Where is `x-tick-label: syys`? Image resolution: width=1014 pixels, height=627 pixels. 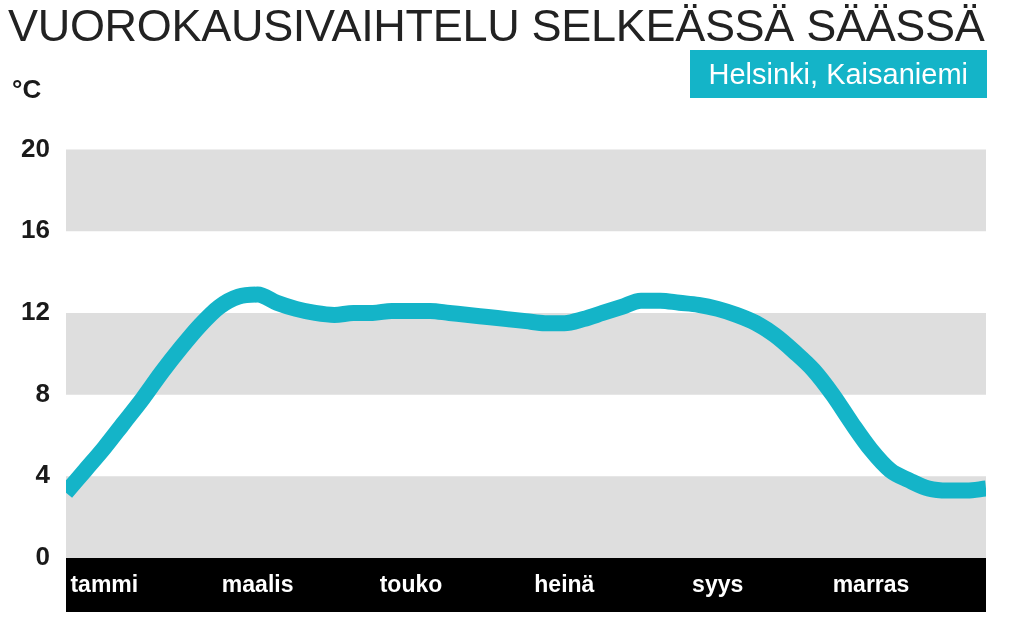 x-tick-label: syys is located at coordinates (718, 584).